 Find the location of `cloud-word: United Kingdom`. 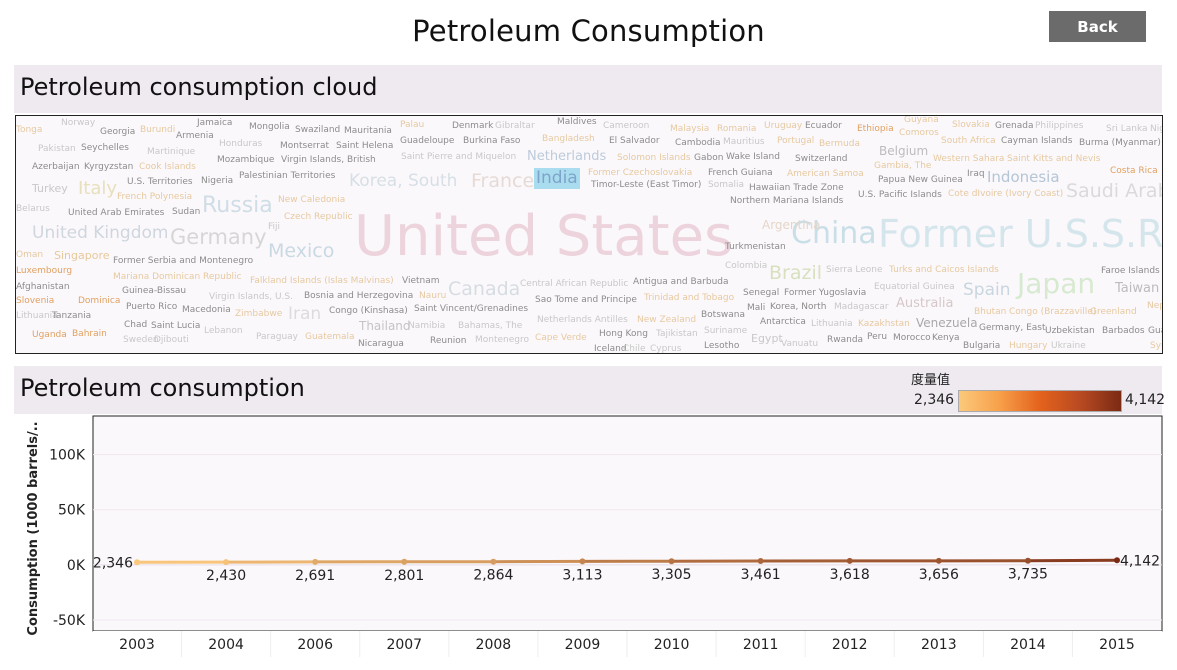

cloud-word: United Kingdom is located at coordinates (100, 233).